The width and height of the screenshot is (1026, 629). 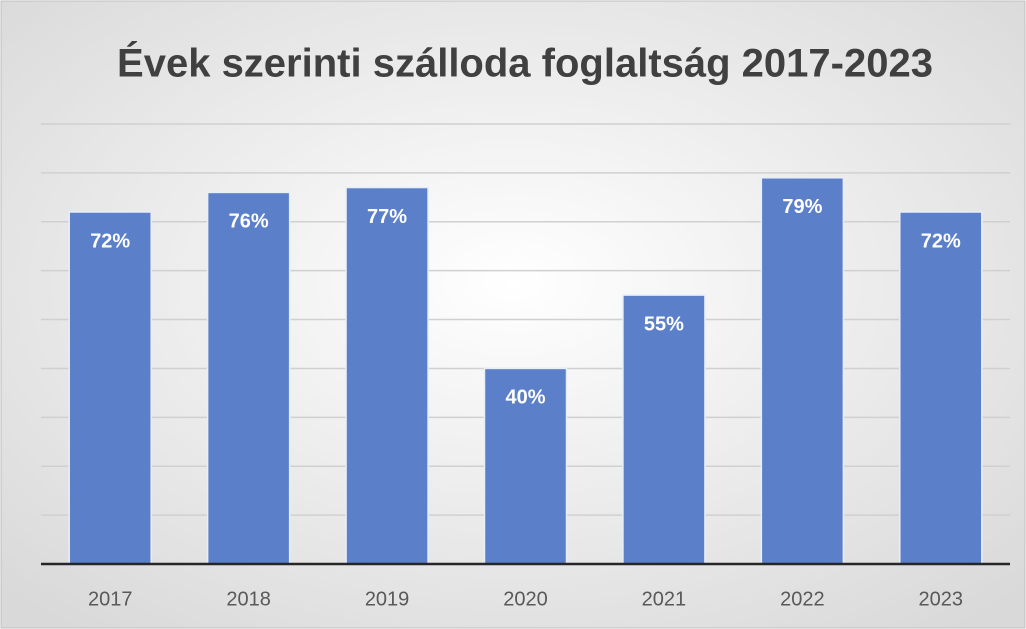 I want to click on x-tick-label: 2021, so click(x=664, y=599).